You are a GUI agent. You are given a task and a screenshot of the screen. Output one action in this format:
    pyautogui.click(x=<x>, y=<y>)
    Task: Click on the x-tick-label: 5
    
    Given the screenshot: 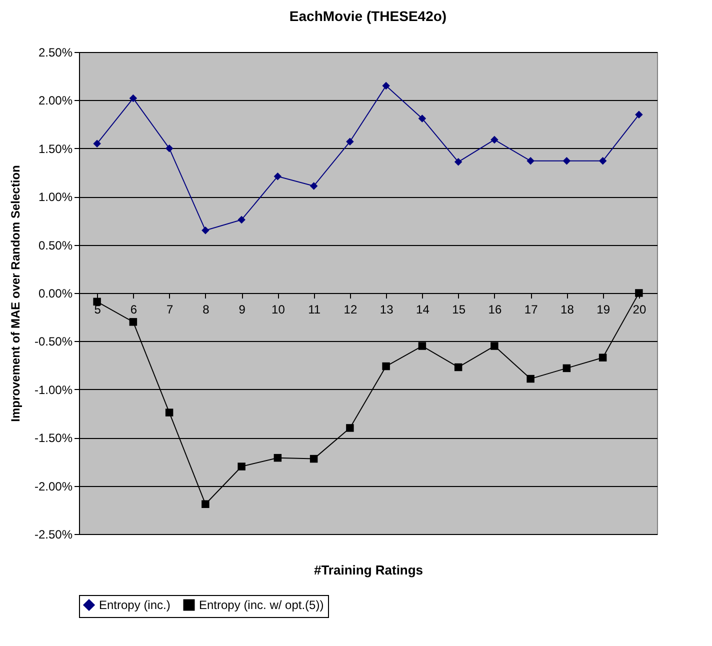 What is the action you would take?
    pyautogui.click(x=98, y=309)
    